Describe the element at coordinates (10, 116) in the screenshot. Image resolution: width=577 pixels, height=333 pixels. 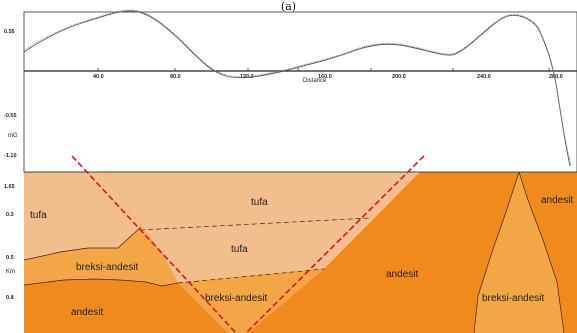
I see `y-tick-label: -0.55` at that location.